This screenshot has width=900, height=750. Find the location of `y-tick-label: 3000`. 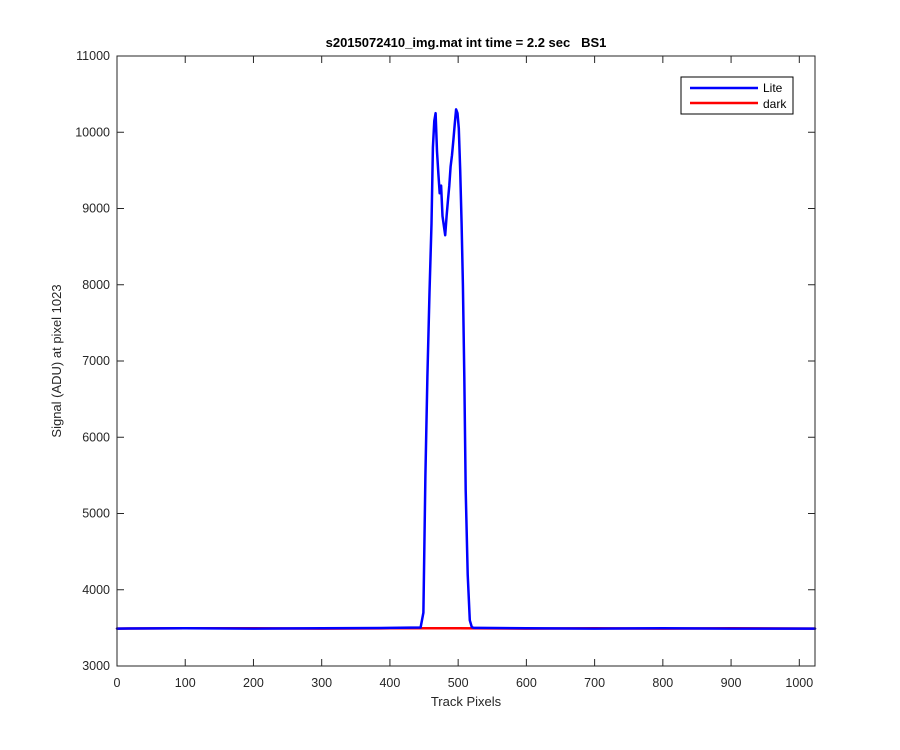

y-tick-label: 3000 is located at coordinates (96, 666).